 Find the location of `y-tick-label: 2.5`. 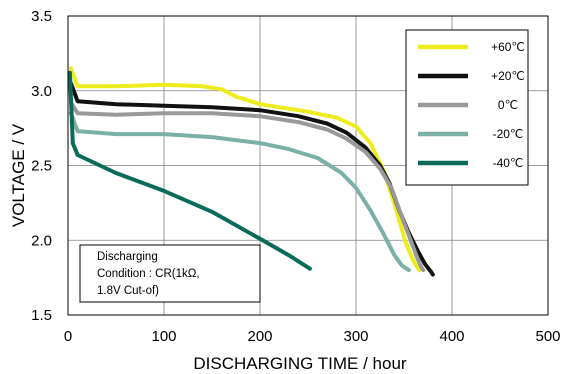

y-tick-label: 2.5 is located at coordinates (41, 166).